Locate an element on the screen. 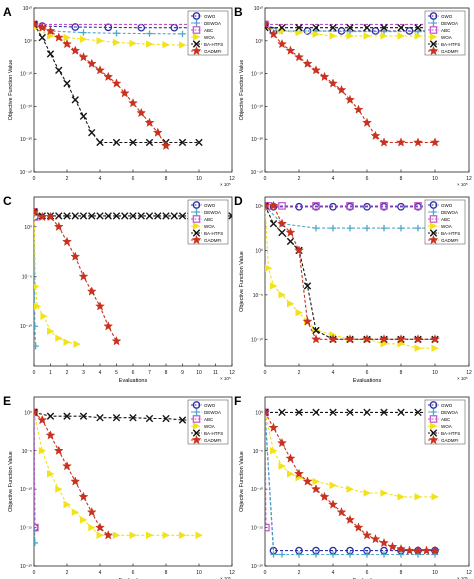  x-tick-label: 12 is located at coordinates (232, 573).